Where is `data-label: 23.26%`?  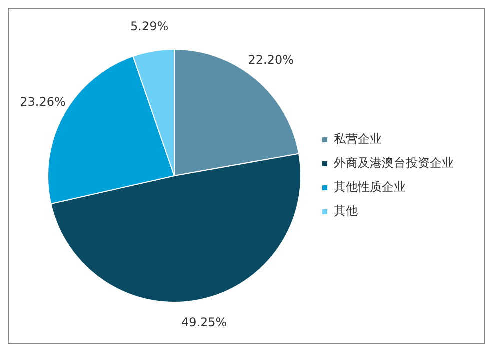
data-label: 23.26% is located at coordinates (43, 101).